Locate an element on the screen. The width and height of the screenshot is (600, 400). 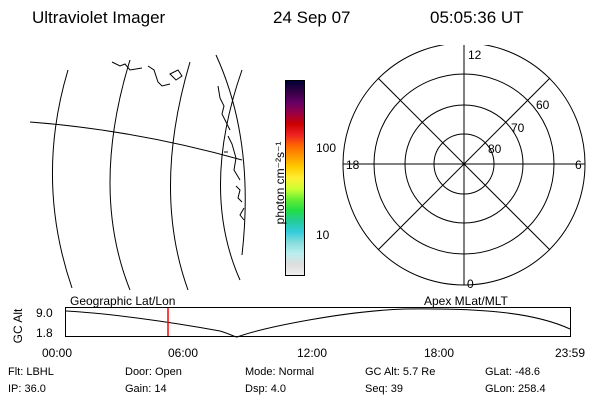
x-tick-0600: 06:00 is located at coordinates (183, 353).